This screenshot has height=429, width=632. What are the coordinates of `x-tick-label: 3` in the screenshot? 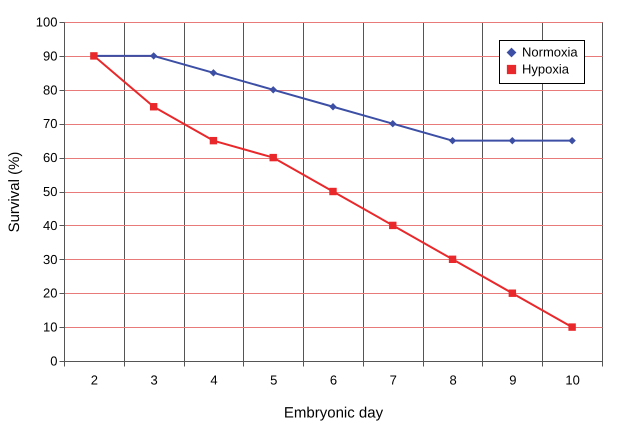 It's located at (154, 380).